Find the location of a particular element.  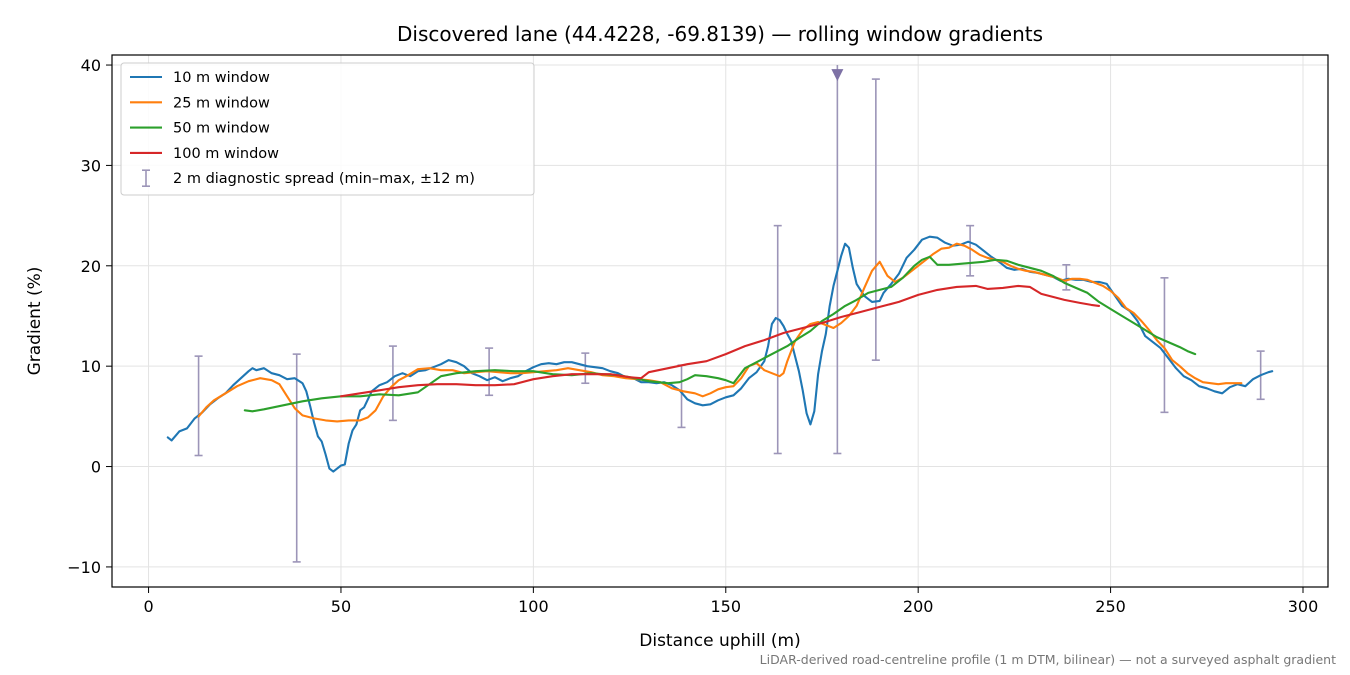

x-tick-label: 250 is located at coordinates (1110, 606).